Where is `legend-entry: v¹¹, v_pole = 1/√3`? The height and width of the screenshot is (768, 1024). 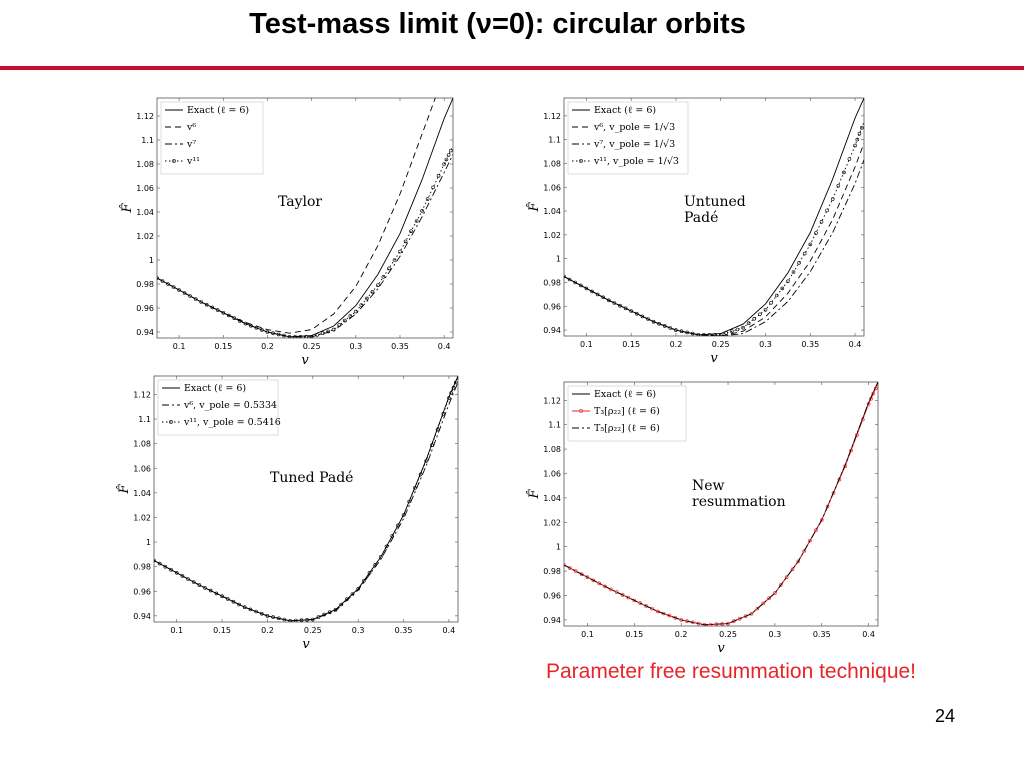
legend-entry: v¹¹, v_pole = 1/√3 is located at coordinates (636, 161).